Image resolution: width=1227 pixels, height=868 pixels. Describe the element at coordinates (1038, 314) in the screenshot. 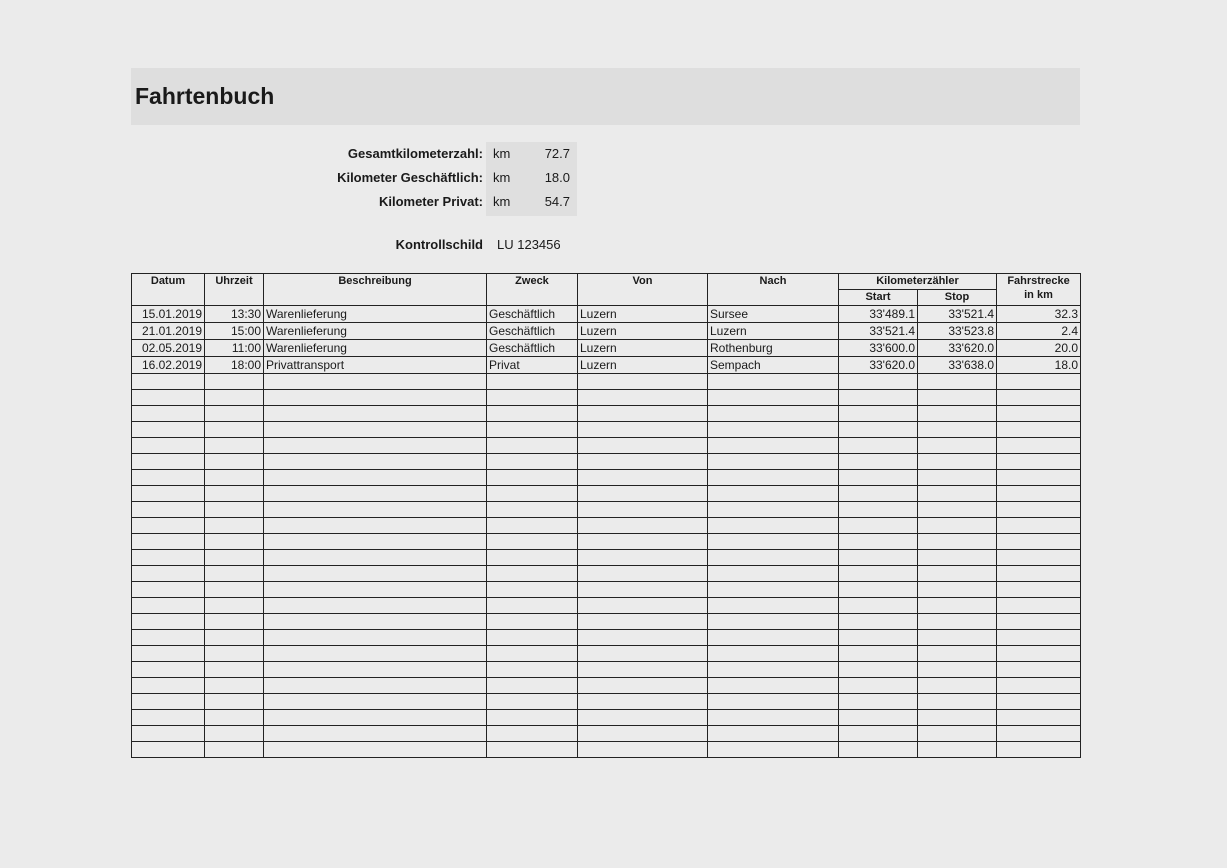

I see `cell-strecke: 32.3` at that location.